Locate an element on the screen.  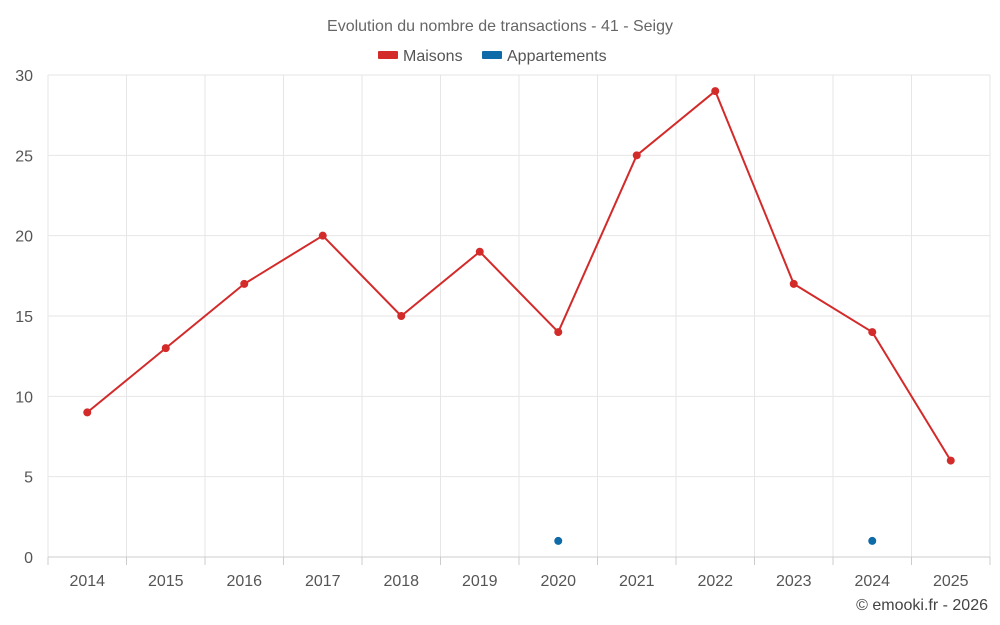
legend-item-maisons: Maisons is located at coordinates (420, 56).